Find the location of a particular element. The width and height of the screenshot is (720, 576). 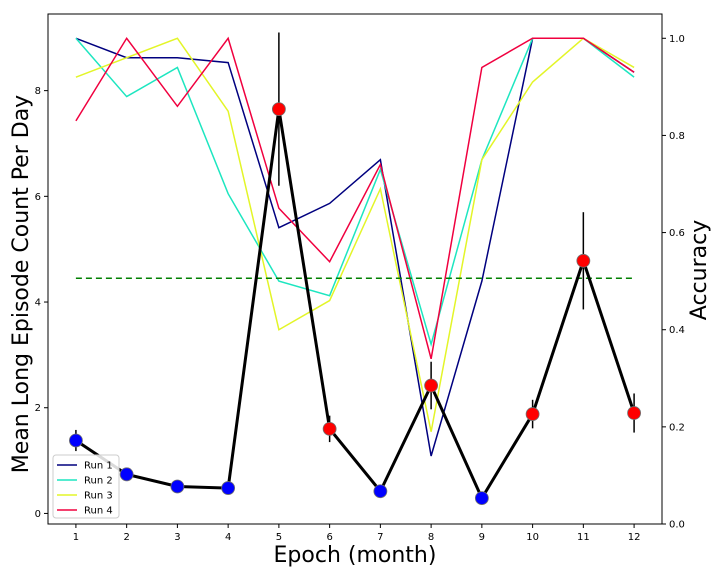

x-tick-label: 12 is located at coordinates (634, 537).